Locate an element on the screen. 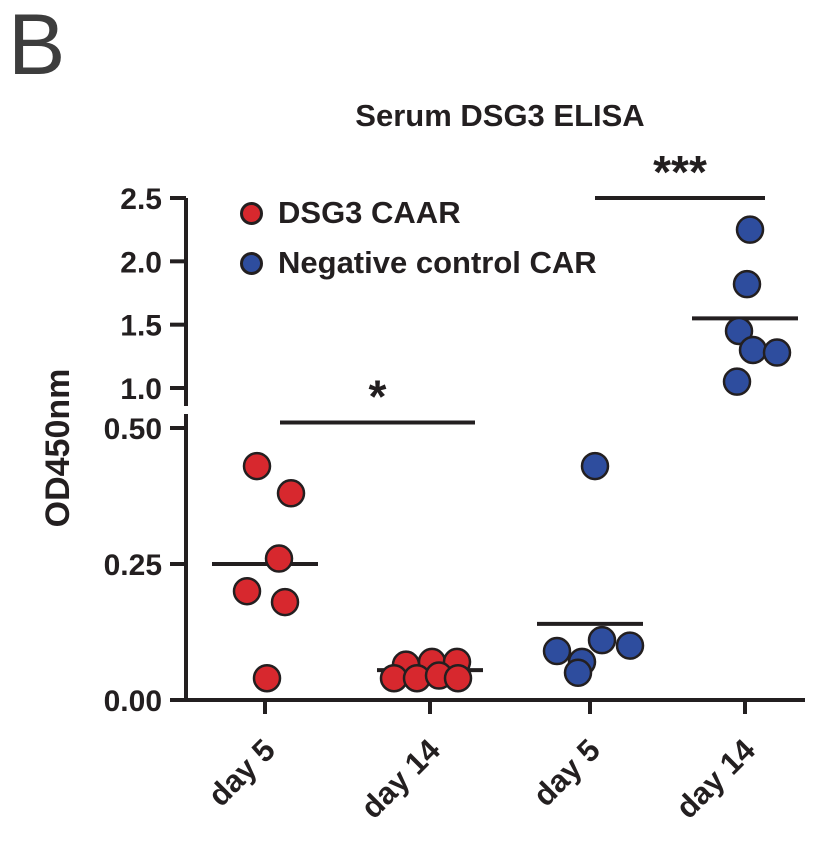 The width and height of the screenshot is (840, 857). legend-item-negative-control-car: Negative control CAR is located at coordinates (418, 263).